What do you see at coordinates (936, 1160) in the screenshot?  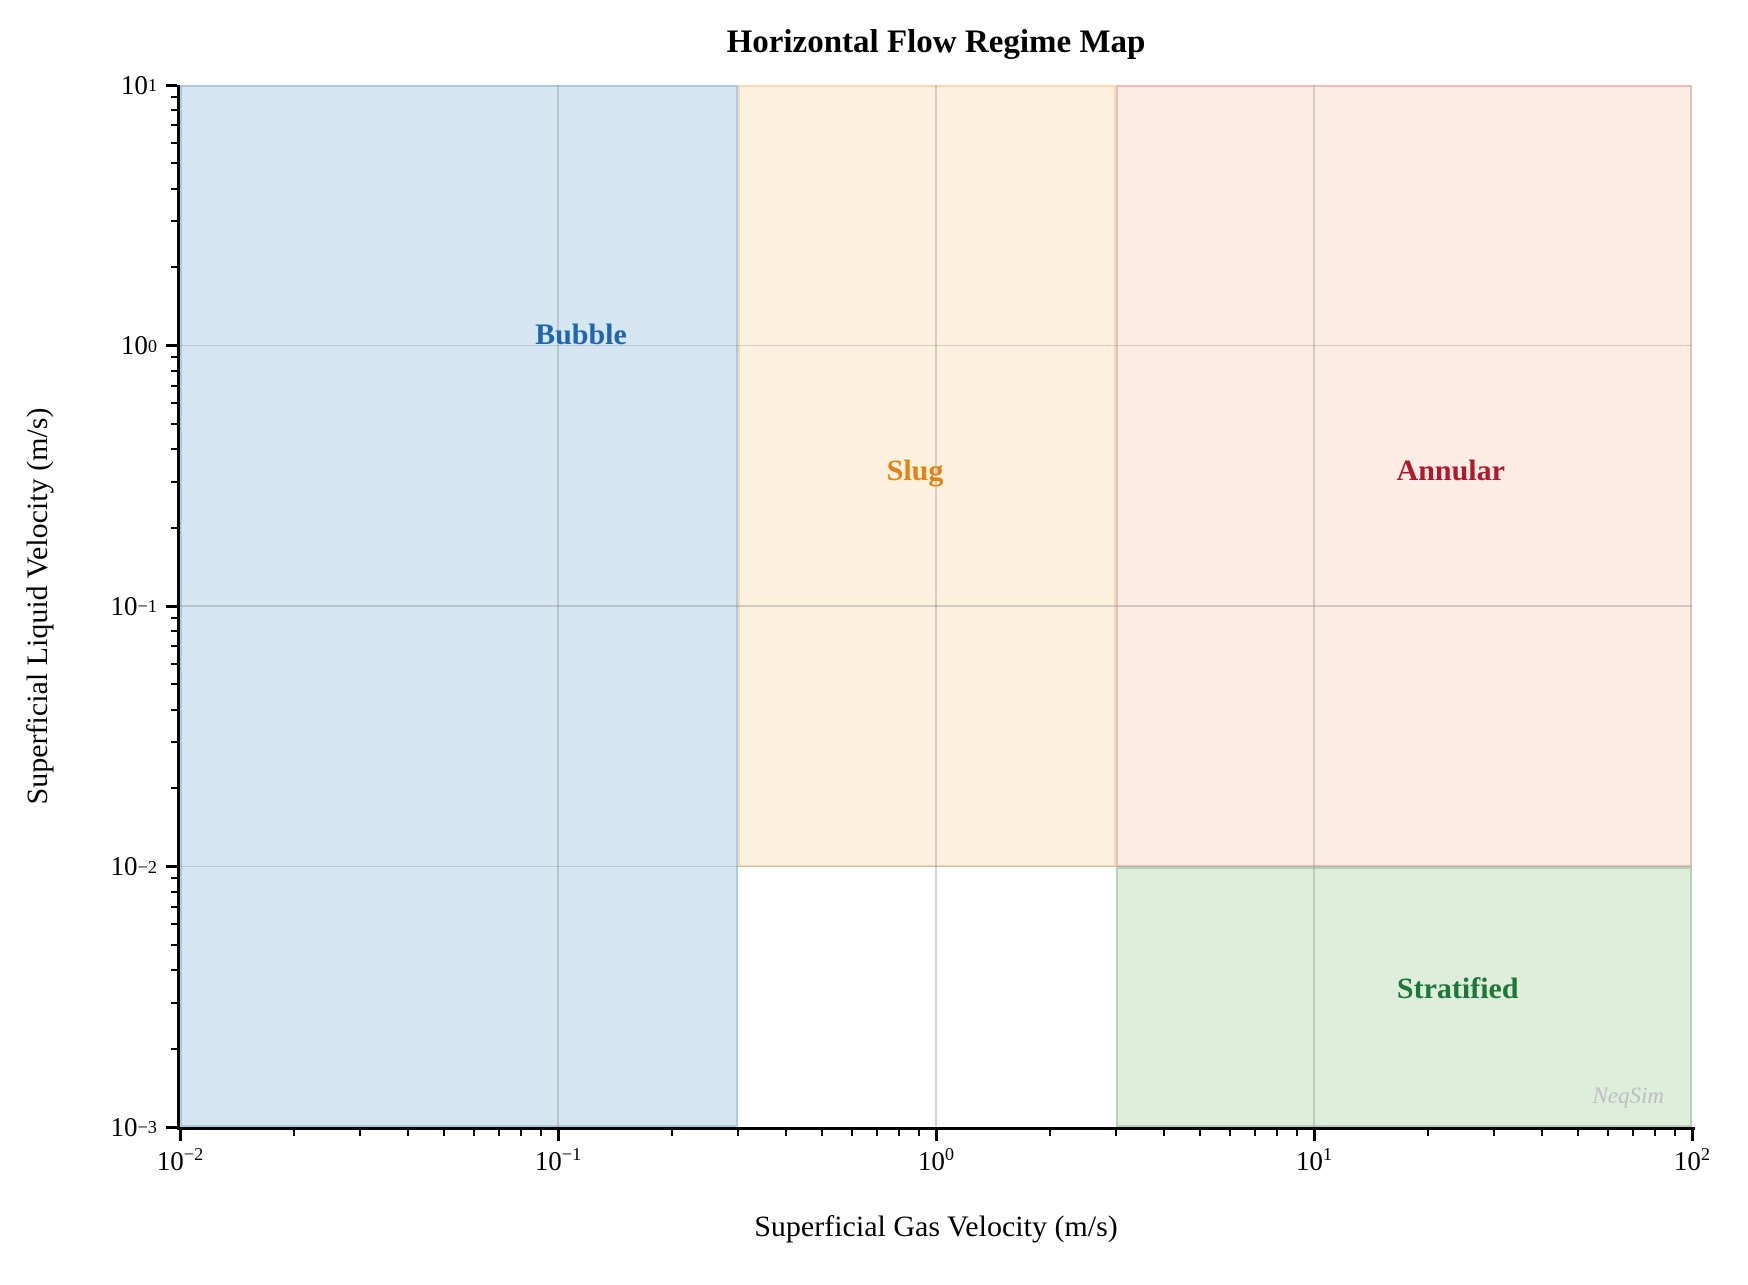 I see `x-tick-label: 10⁰` at bounding box center [936, 1160].